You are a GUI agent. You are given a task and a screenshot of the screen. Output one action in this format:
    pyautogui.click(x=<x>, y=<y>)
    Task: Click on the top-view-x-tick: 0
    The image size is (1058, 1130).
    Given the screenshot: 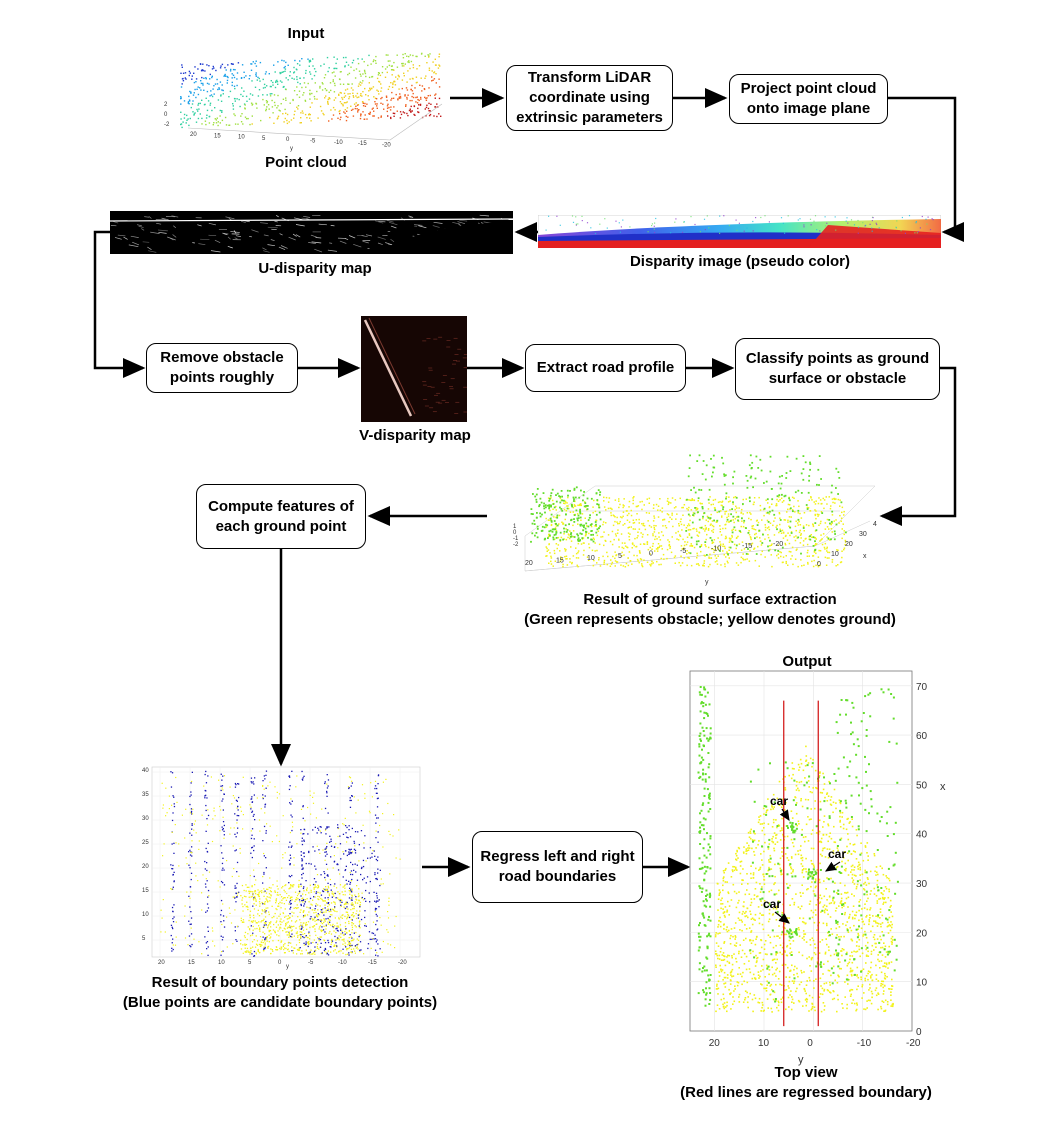 What is the action you would take?
    pyautogui.click(x=810, y=1043)
    